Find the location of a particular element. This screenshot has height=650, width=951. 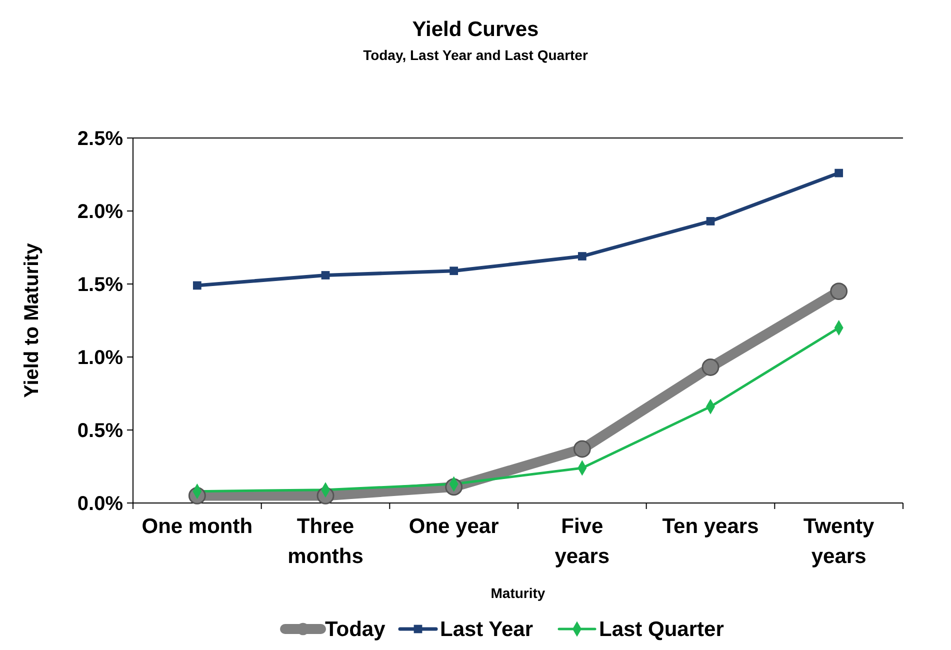

x-tick-label: Twenty years is located at coordinates (839, 541).